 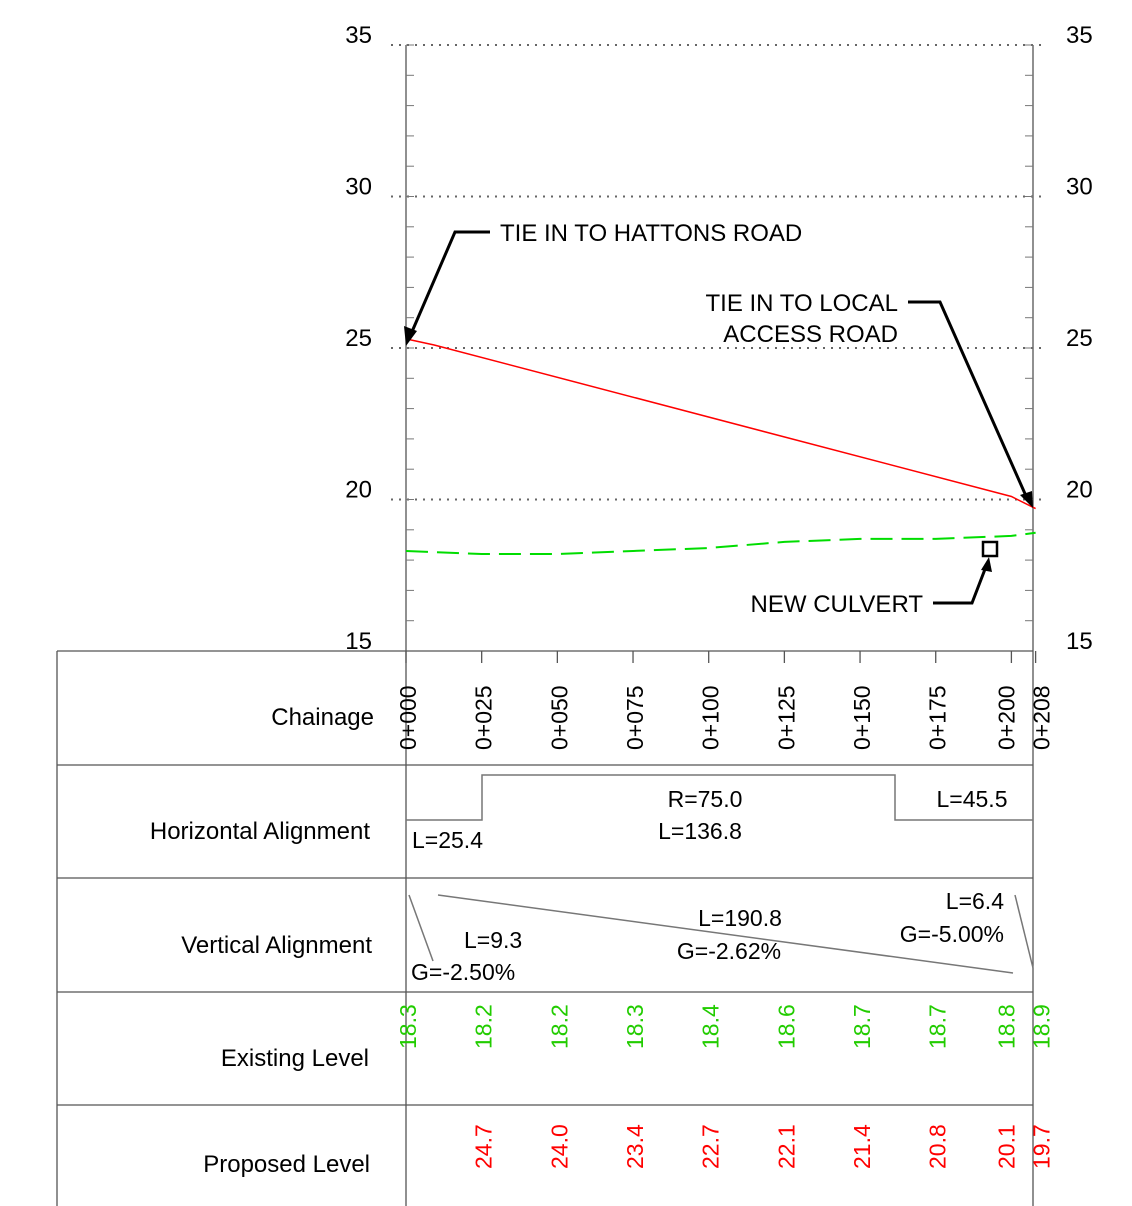 What do you see at coordinates (358, 490) in the screenshot?
I see `y-tick-label-left: 20` at bounding box center [358, 490].